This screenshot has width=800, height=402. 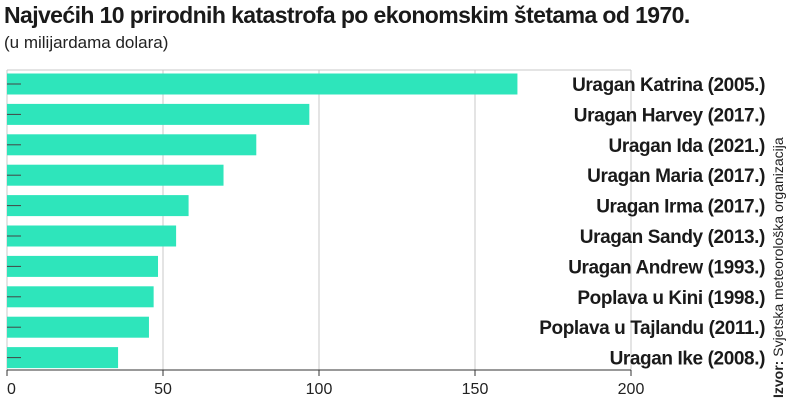 I want to click on category-label-2: Uragan Harvey (2017.), so click(x=669, y=115).